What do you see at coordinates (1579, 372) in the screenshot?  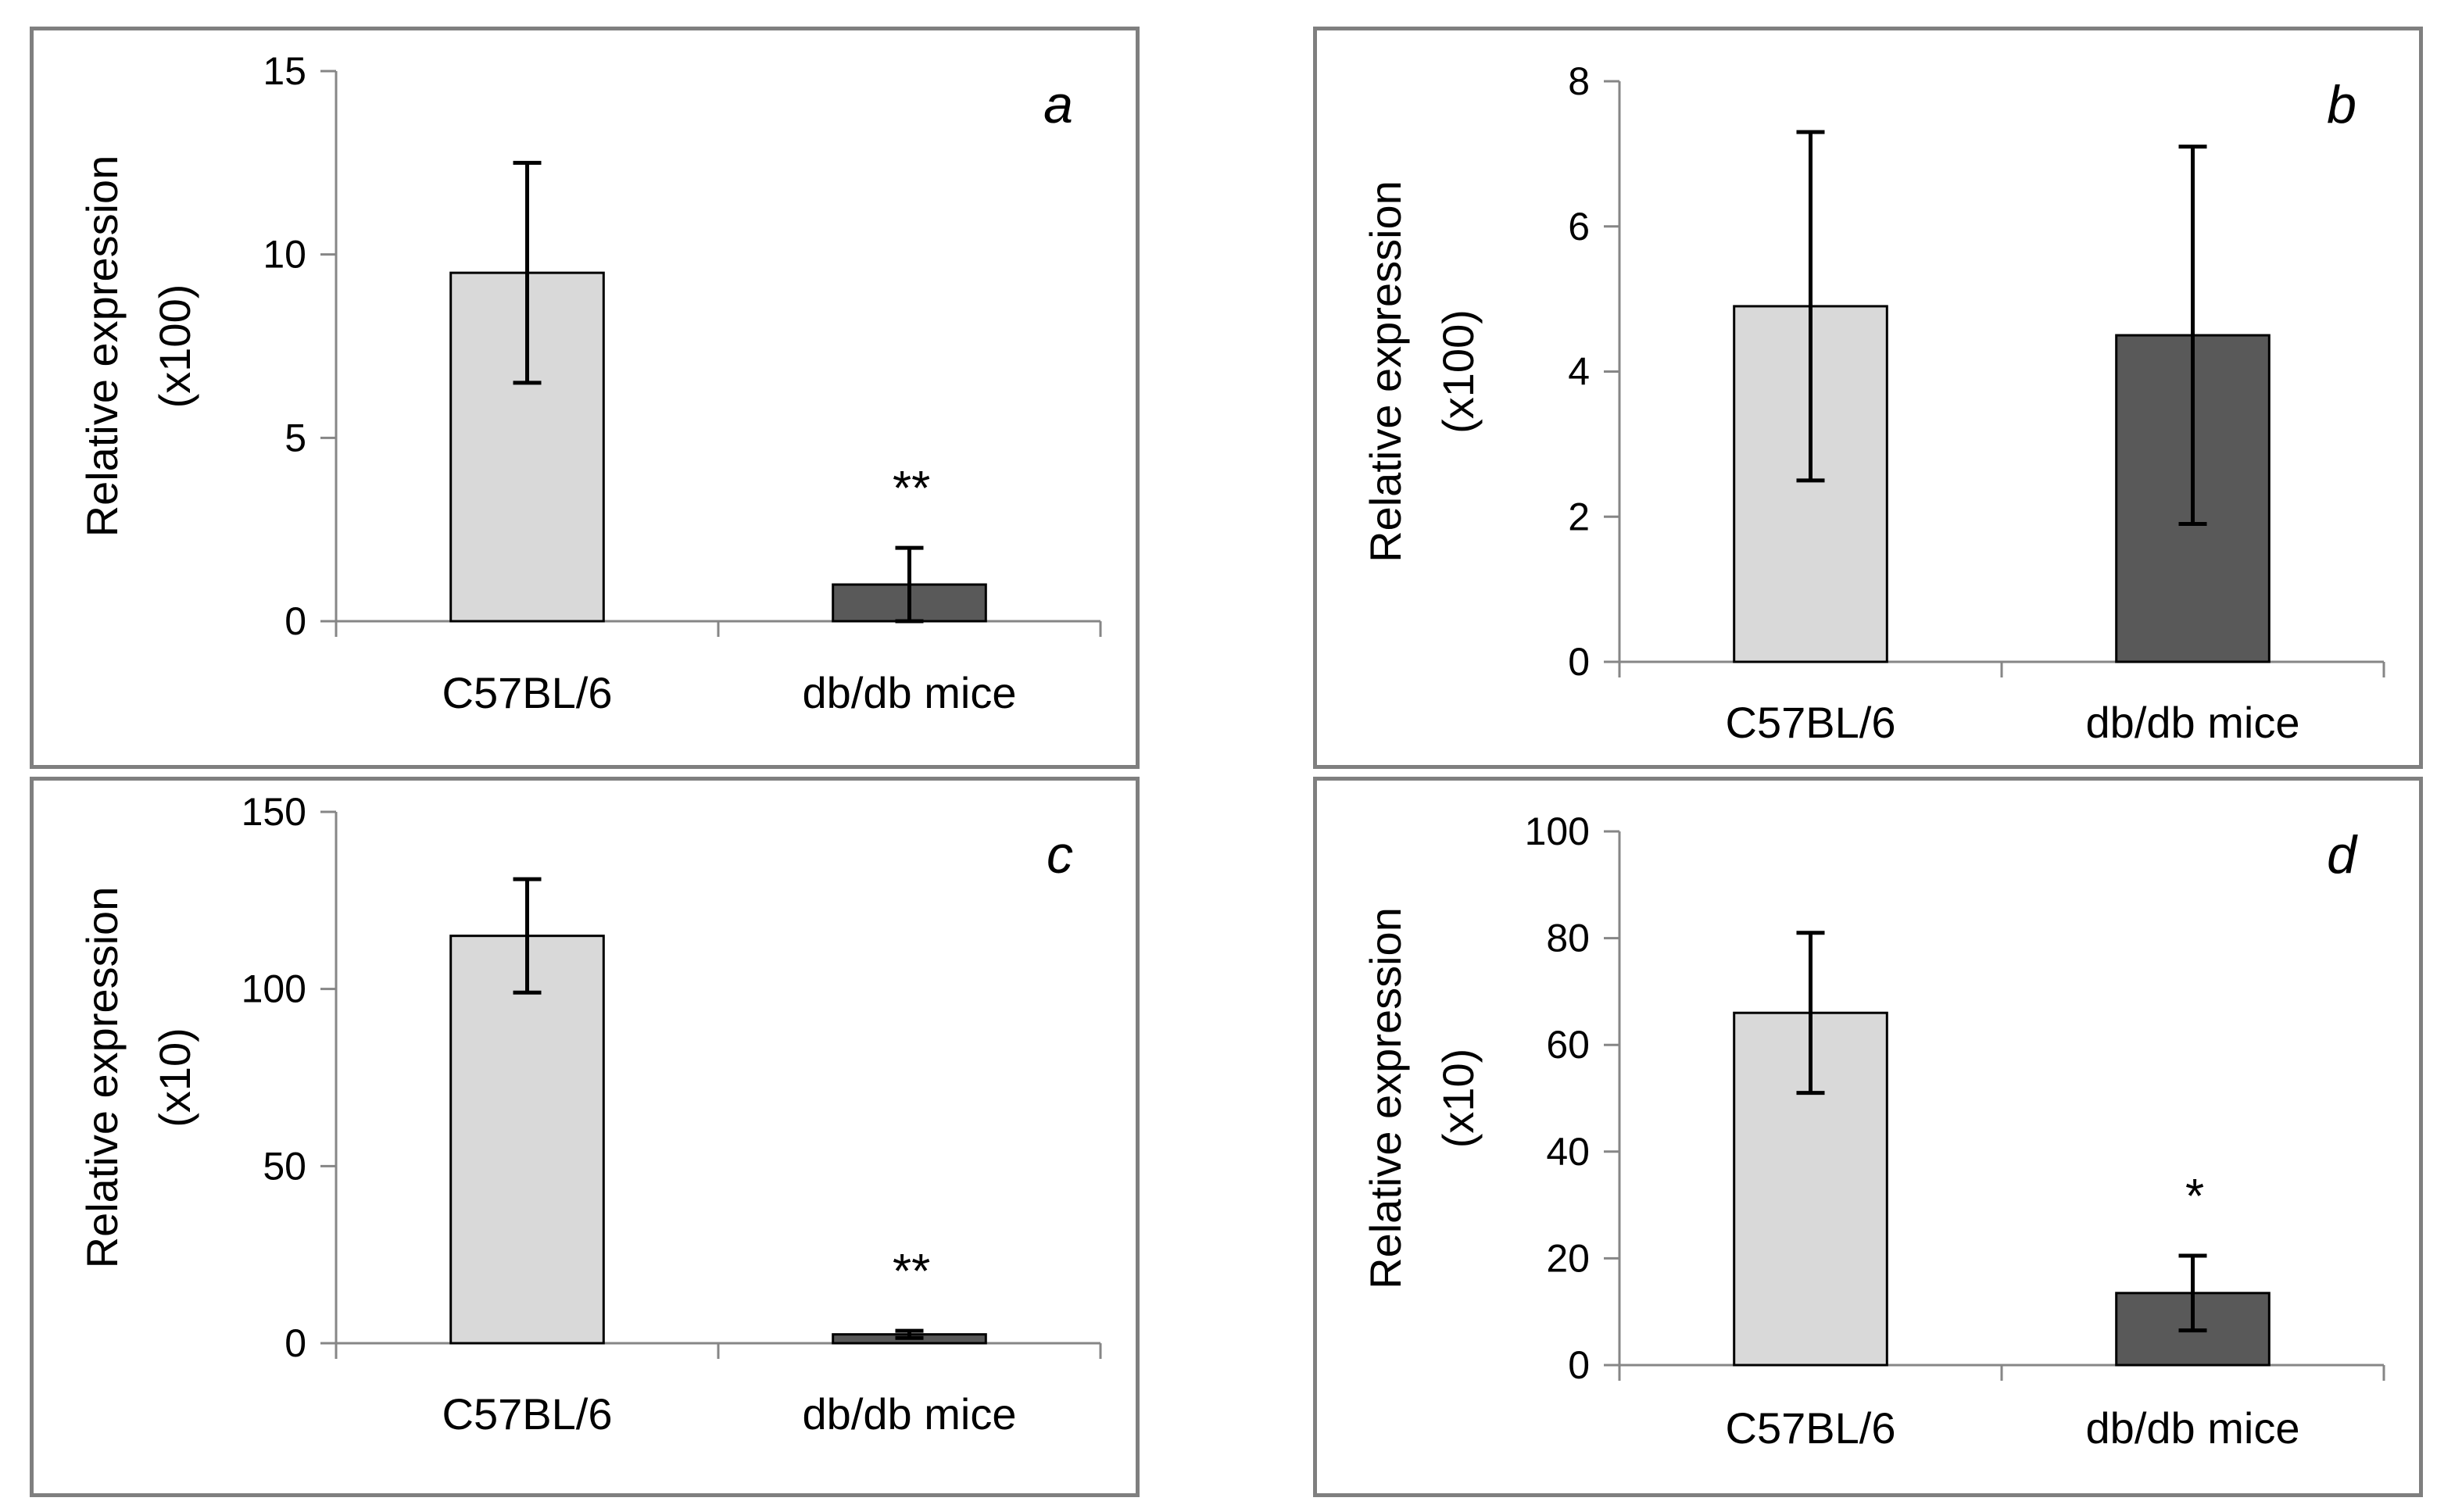 I see `y-tick-label: 4` at bounding box center [1579, 372].